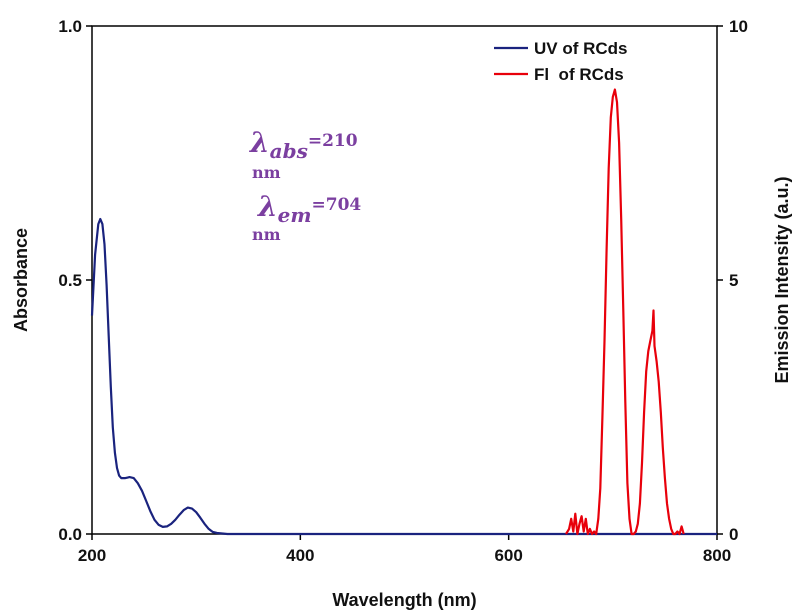 Image resolution: width=795 pixels, height=613 pixels. Describe the element at coordinates (305, 185) in the screenshot. I see `peak-annotations: λabs=210 nm λem=704 nm` at that location.